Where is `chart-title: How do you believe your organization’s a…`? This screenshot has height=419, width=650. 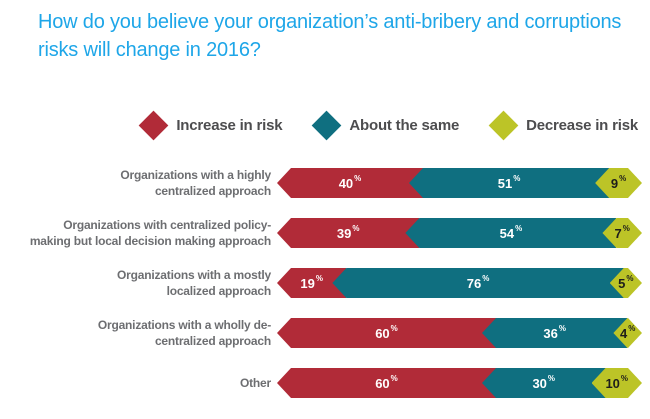 chart-title: How do you believe your organization’s a… is located at coordinates (330, 36).